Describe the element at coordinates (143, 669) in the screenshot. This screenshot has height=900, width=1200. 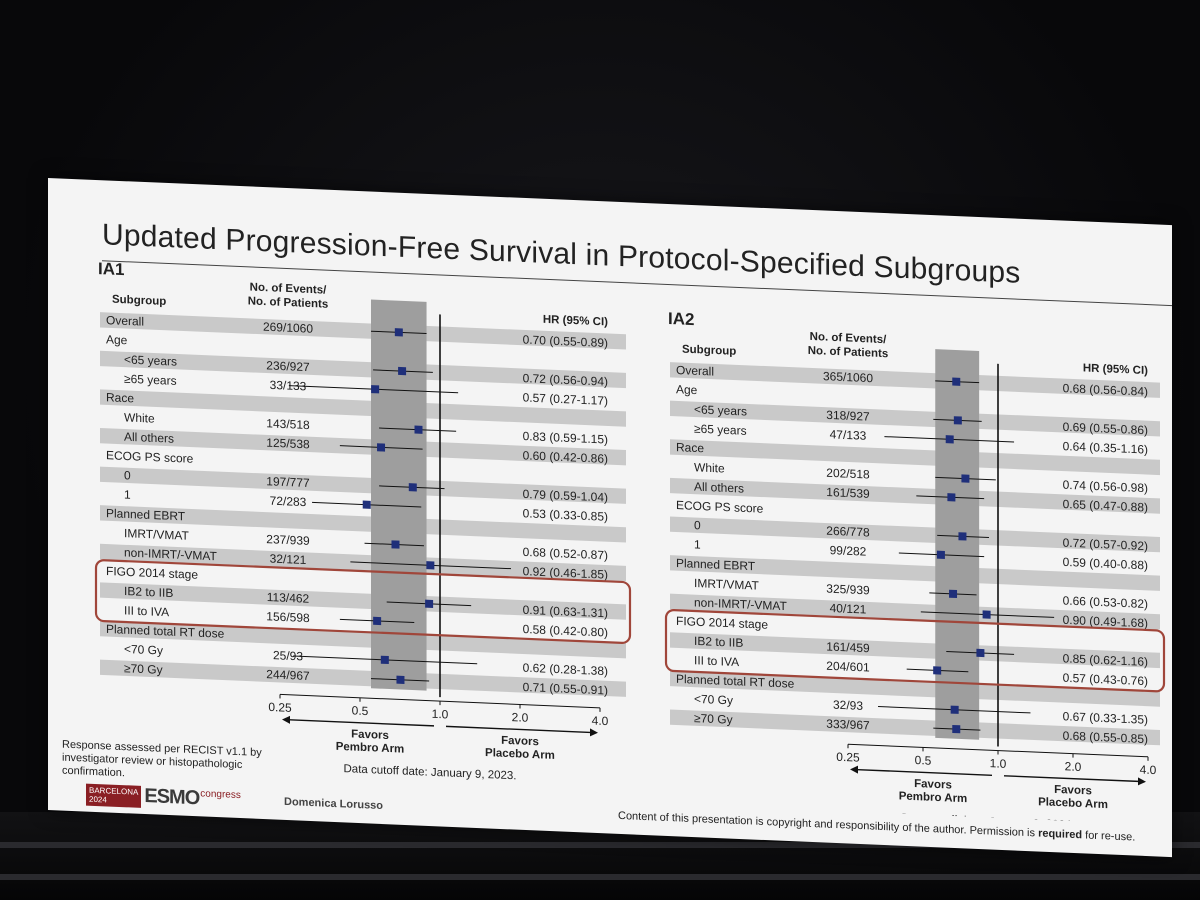
I see `subgroup-label: ≥70 Gy` at that location.